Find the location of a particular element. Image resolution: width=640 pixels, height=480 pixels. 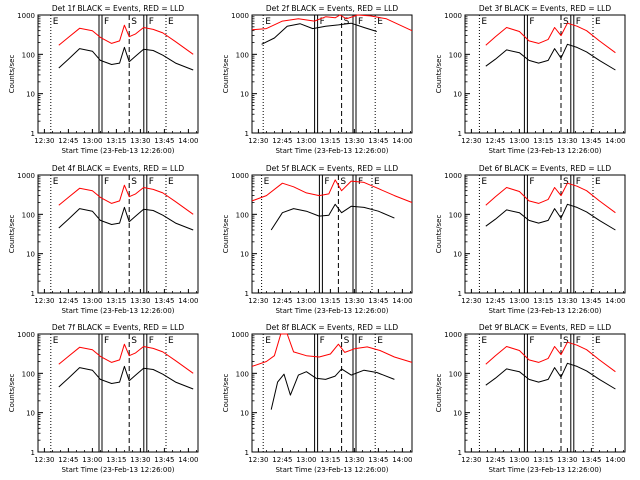

chart-title: Det 3f BLACK = Events, RED = LLD is located at coordinates (545, 8).